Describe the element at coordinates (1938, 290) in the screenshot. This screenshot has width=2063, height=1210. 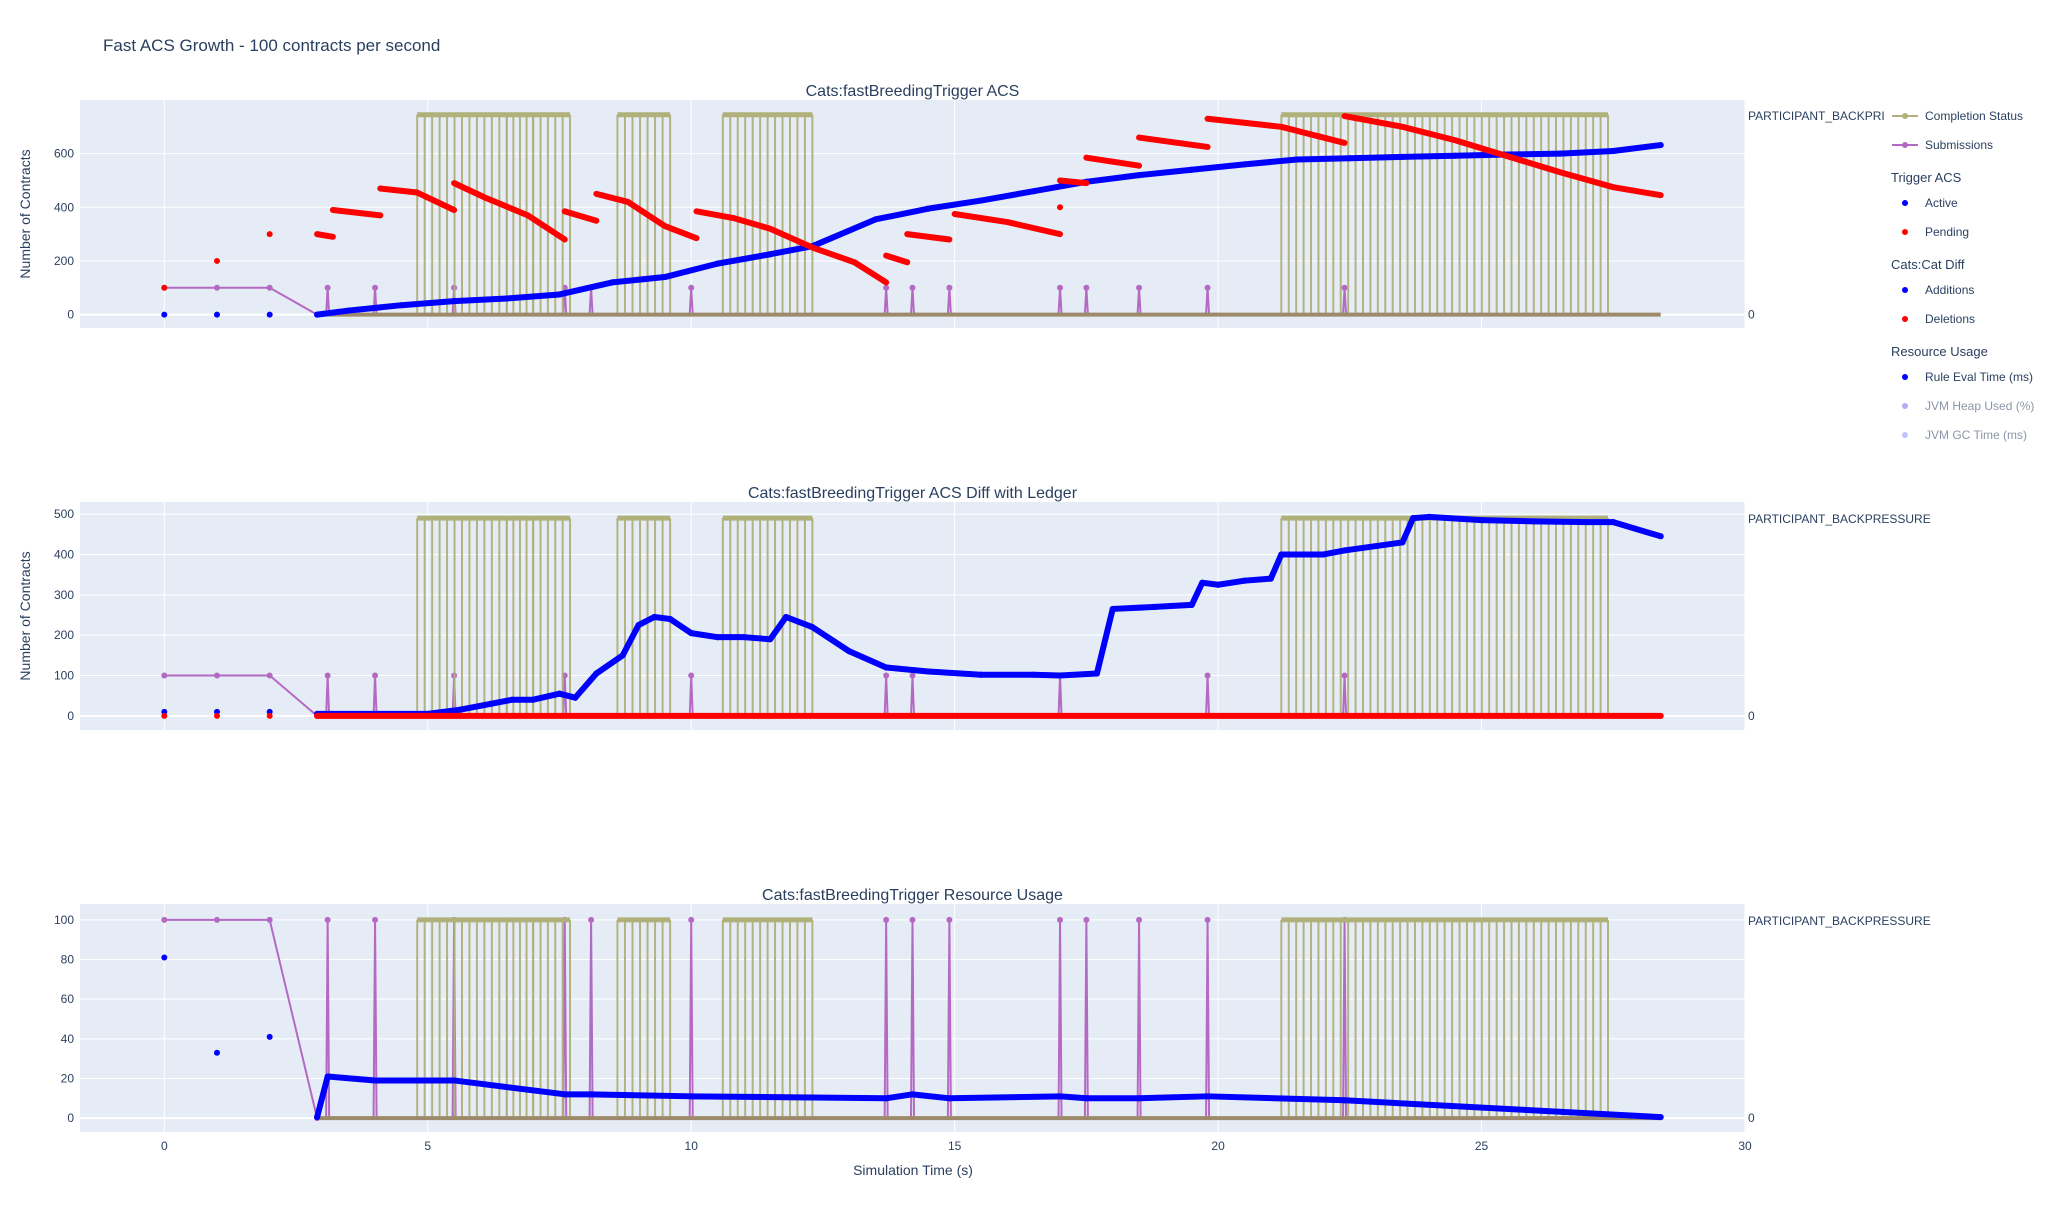
I see `legend-item: Additions` at that location.